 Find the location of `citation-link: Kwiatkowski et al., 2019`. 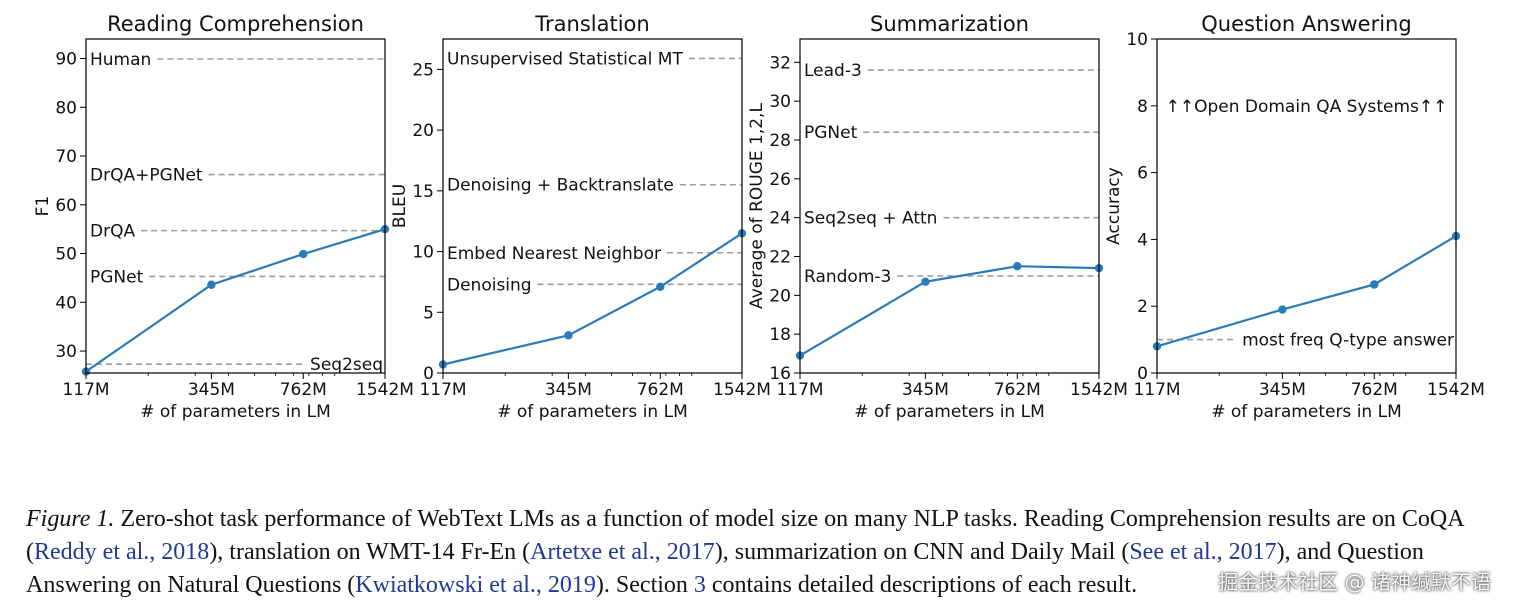

citation-link: Kwiatkowski et al., 2019 is located at coordinates (475, 585).